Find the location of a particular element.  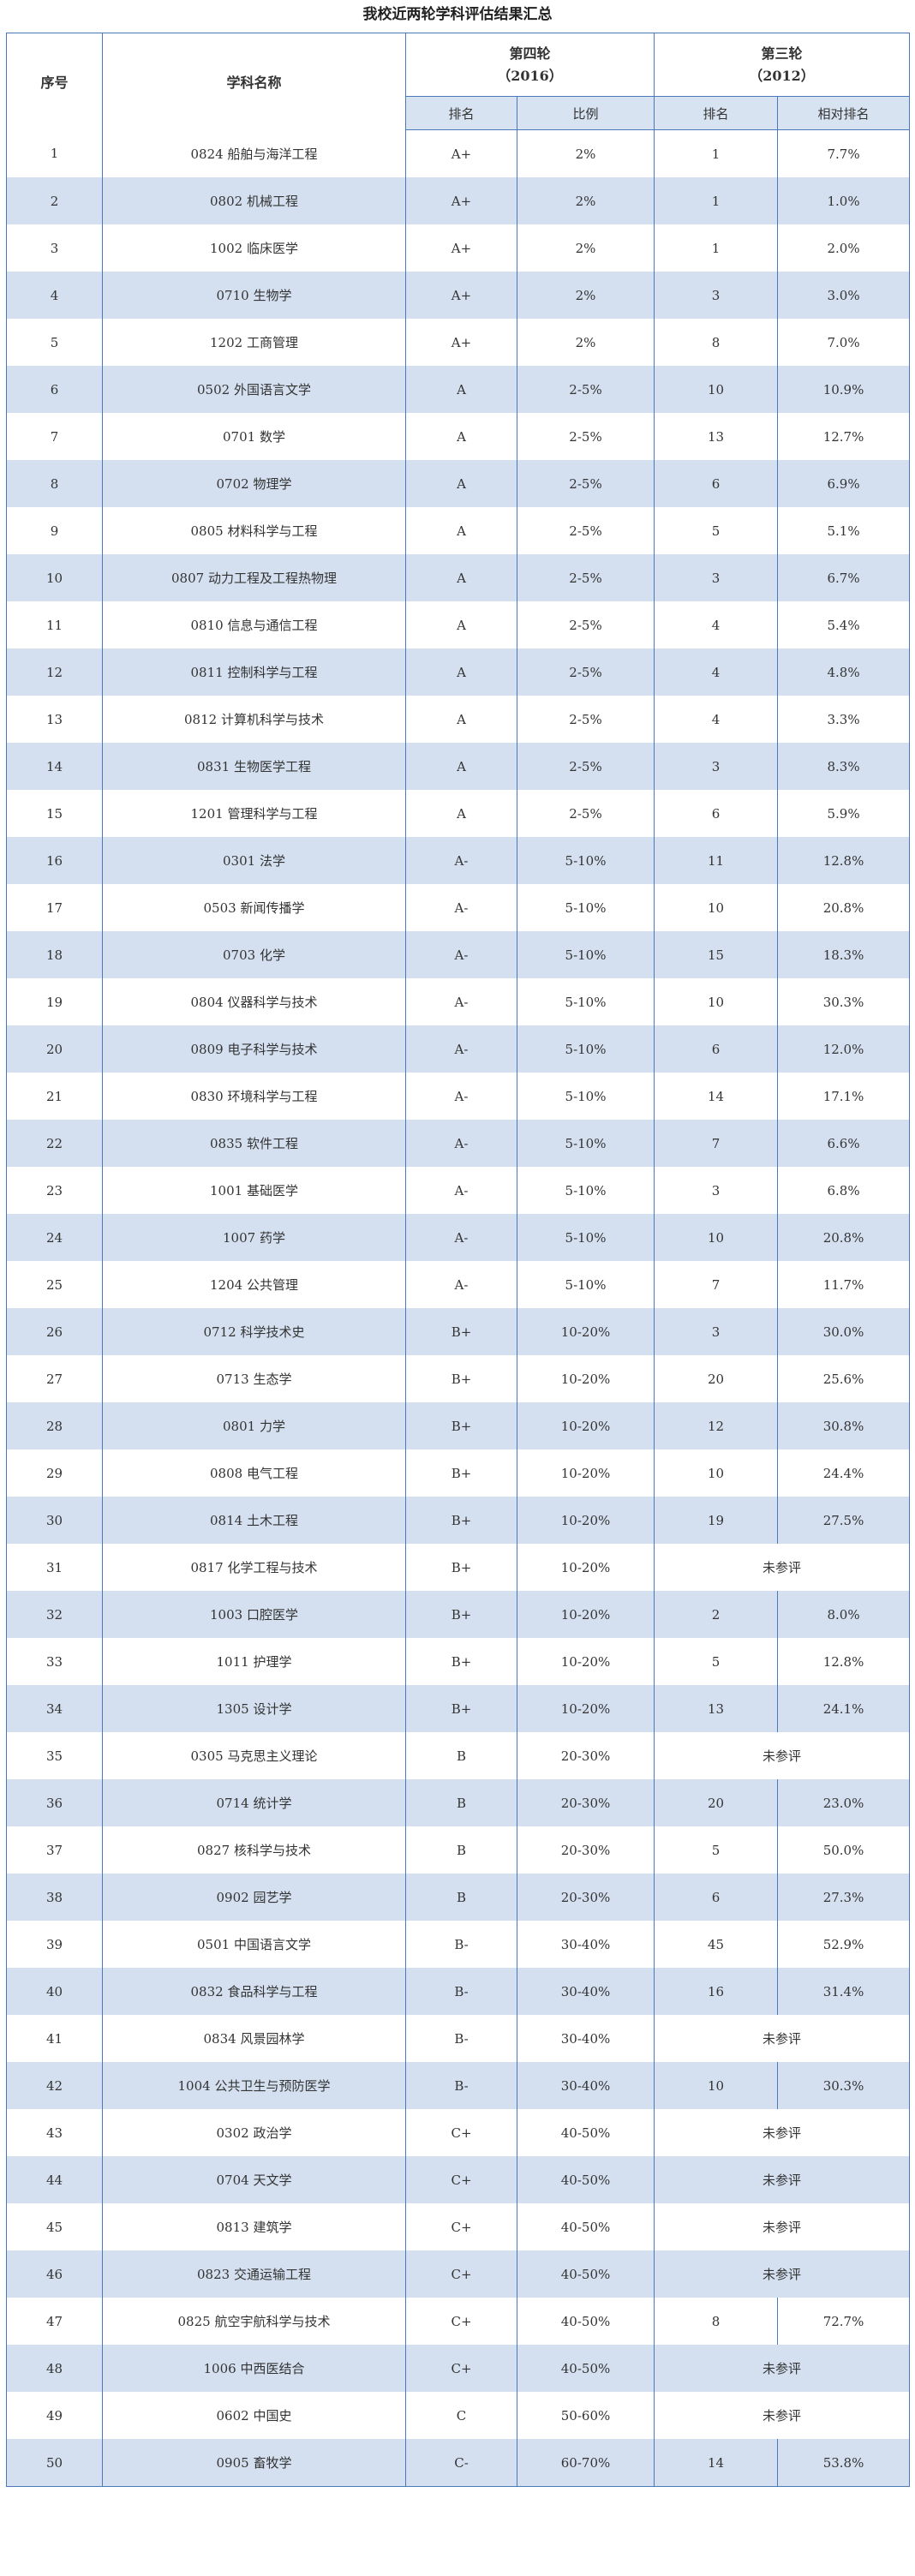

cell-seq: 21 is located at coordinates (54, 1097).